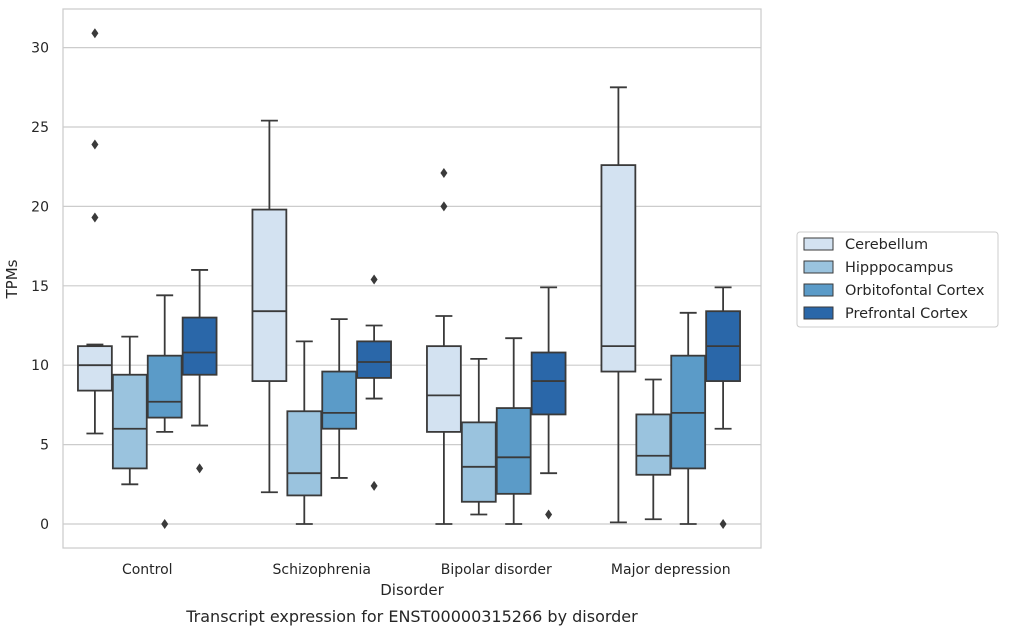 The width and height of the screenshot is (1009, 634). What do you see at coordinates (886, 245) in the screenshot?
I see `legend-label: Cerebellum` at bounding box center [886, 245].